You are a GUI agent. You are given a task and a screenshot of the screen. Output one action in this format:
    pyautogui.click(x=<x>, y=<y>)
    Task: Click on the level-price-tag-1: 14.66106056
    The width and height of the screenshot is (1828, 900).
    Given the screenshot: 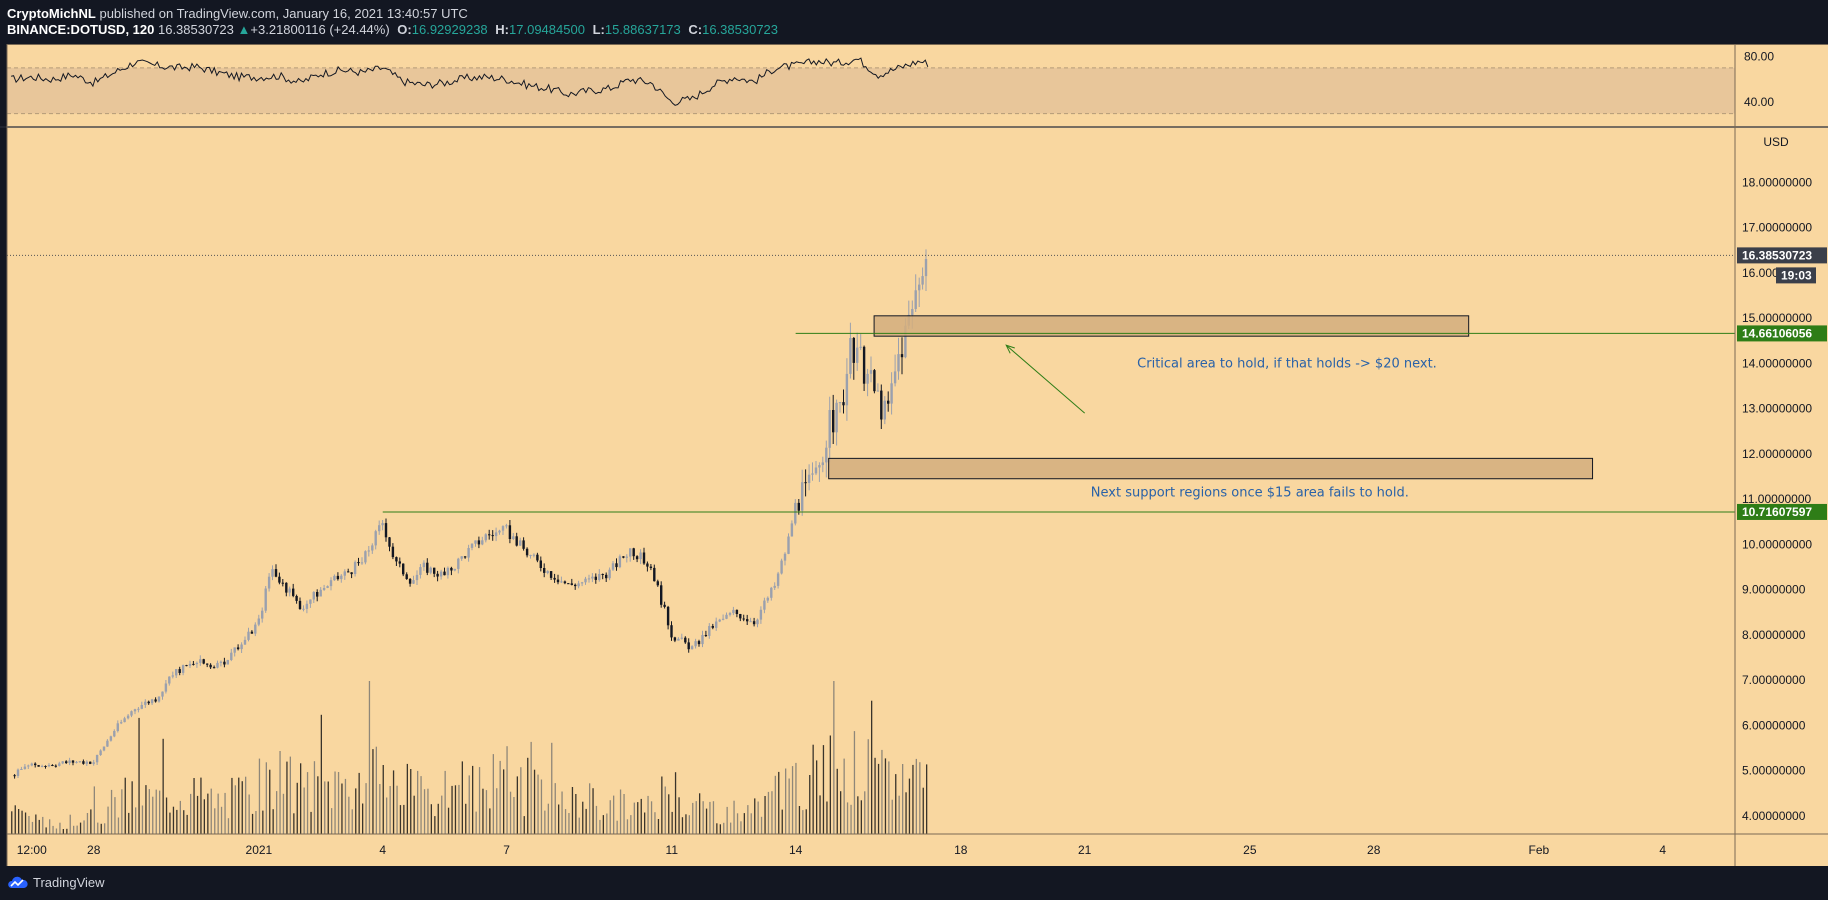 What is the action you would take?
    pyautogui.click(x=1777, y=333)
    